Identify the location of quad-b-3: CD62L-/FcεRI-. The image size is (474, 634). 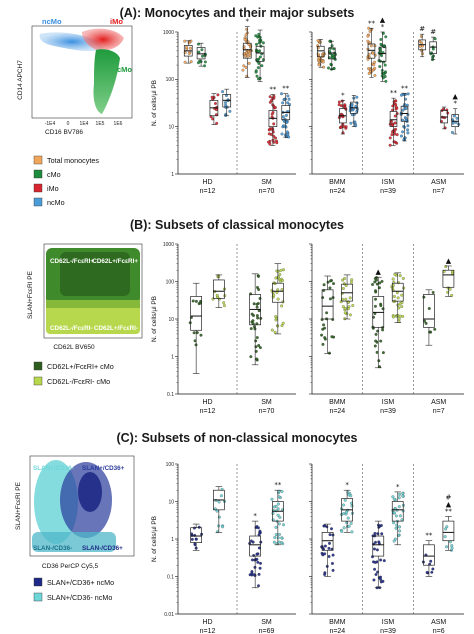
(71, 328).